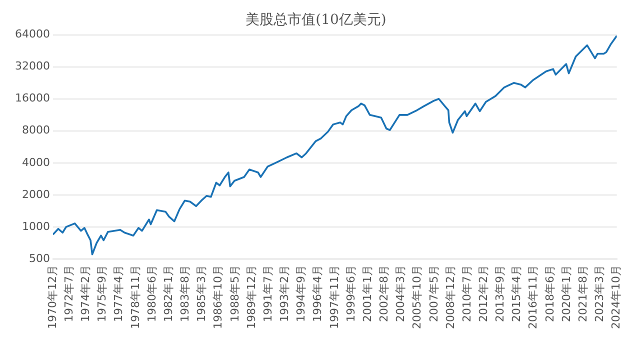  Describe the element at coordinates (69, 293) in the screenshot. I see `x-tick-label: 1972年7月` at that location.